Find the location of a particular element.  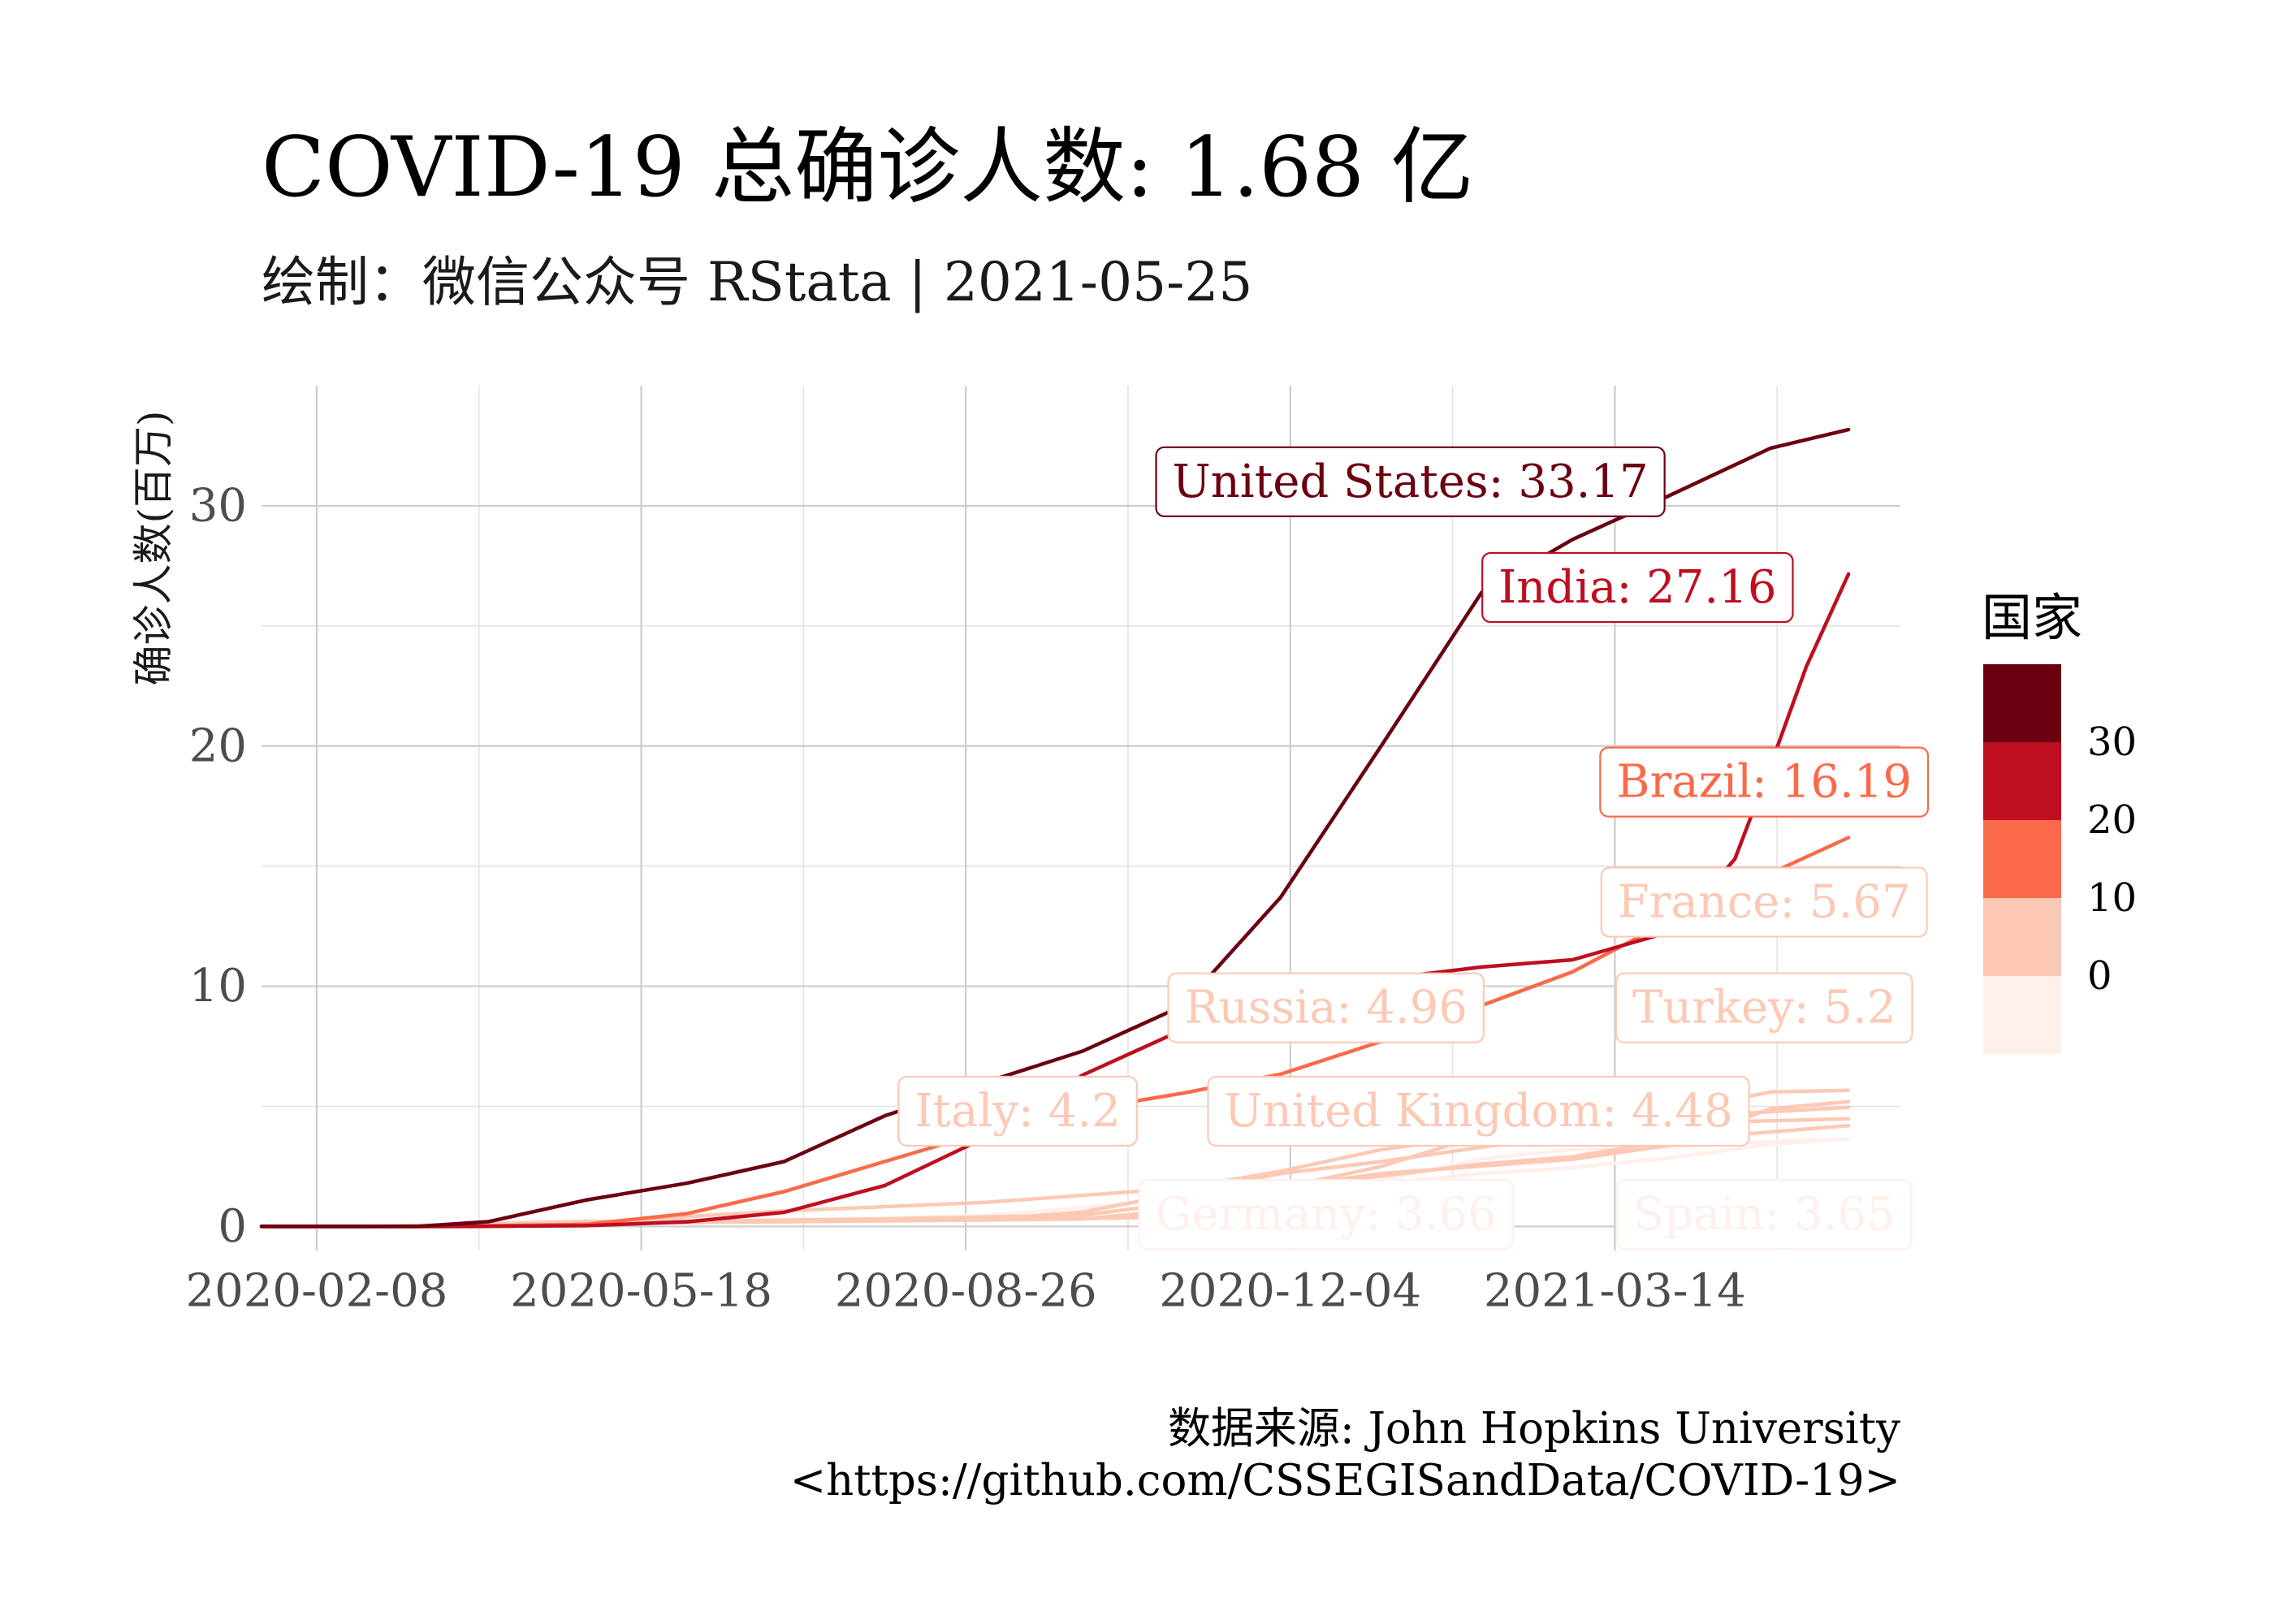

series-label-box-india is located at coordinates (1638, 588).